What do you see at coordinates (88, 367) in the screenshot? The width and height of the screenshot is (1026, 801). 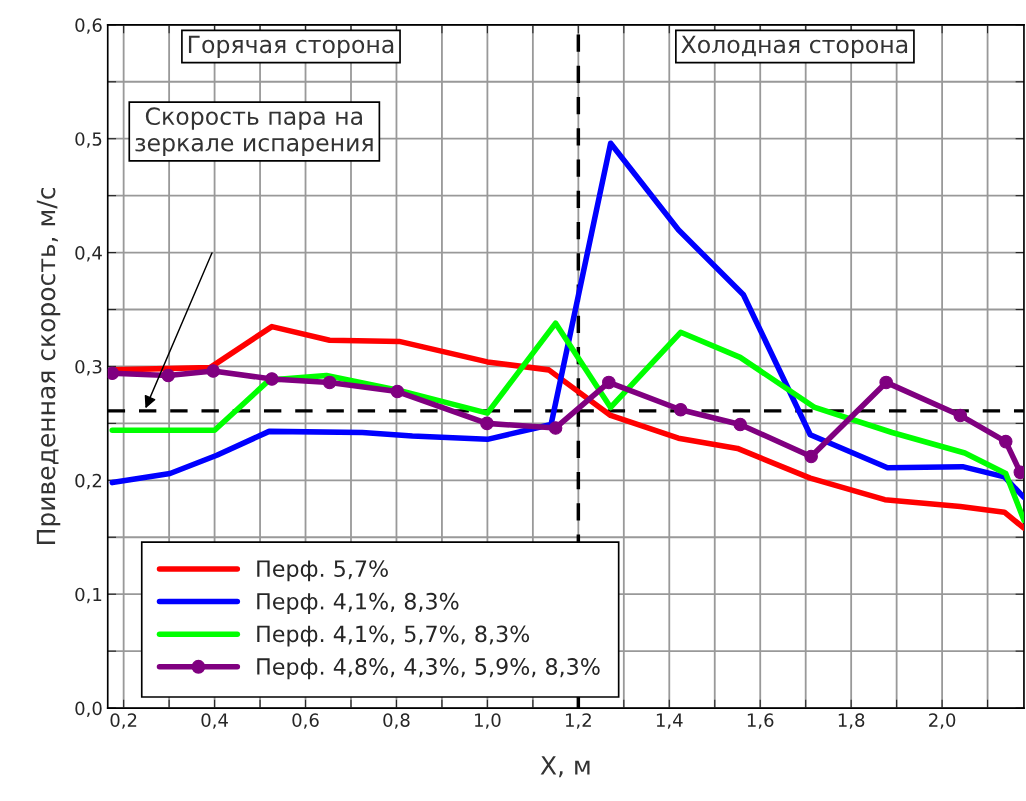 I see `y-tick-label: 0,3` at bounding box center [88, 367].